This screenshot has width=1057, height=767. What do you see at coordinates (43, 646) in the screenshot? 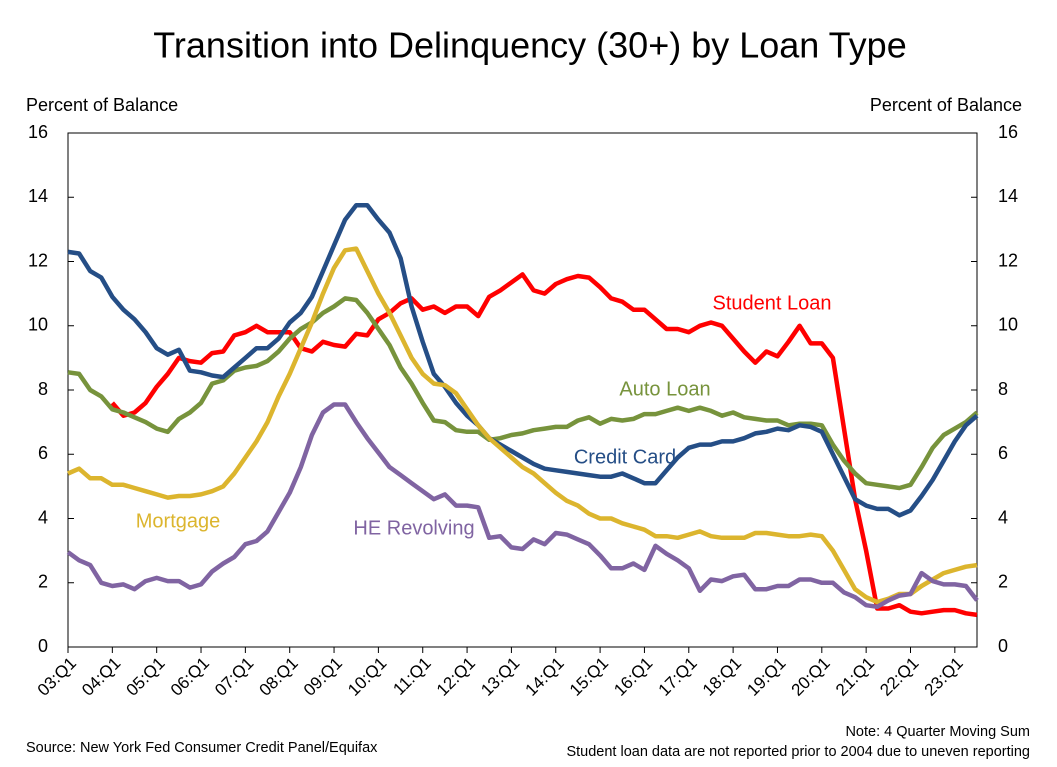
I see `y-tick-label: 0` at bounding box center [43, 646].